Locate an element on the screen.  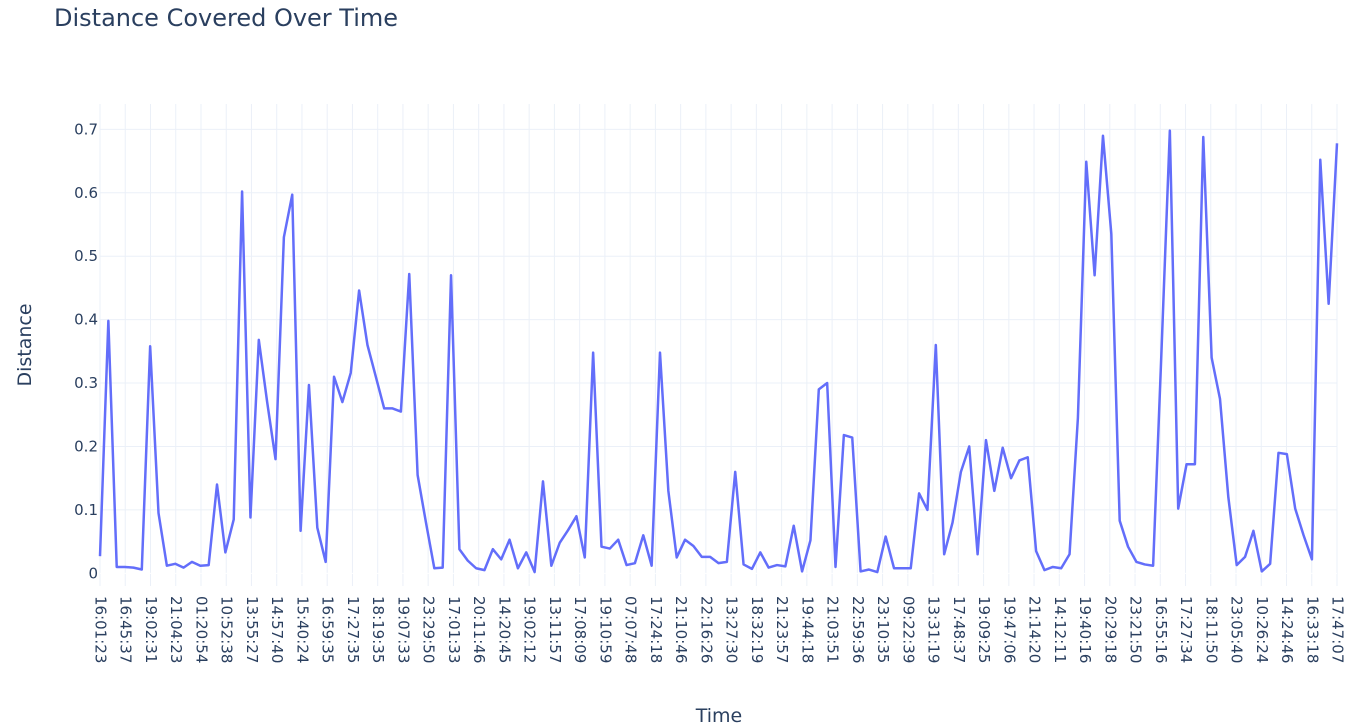
x-tick-label: 19:47:06 is located at coordinates (1009, 629).